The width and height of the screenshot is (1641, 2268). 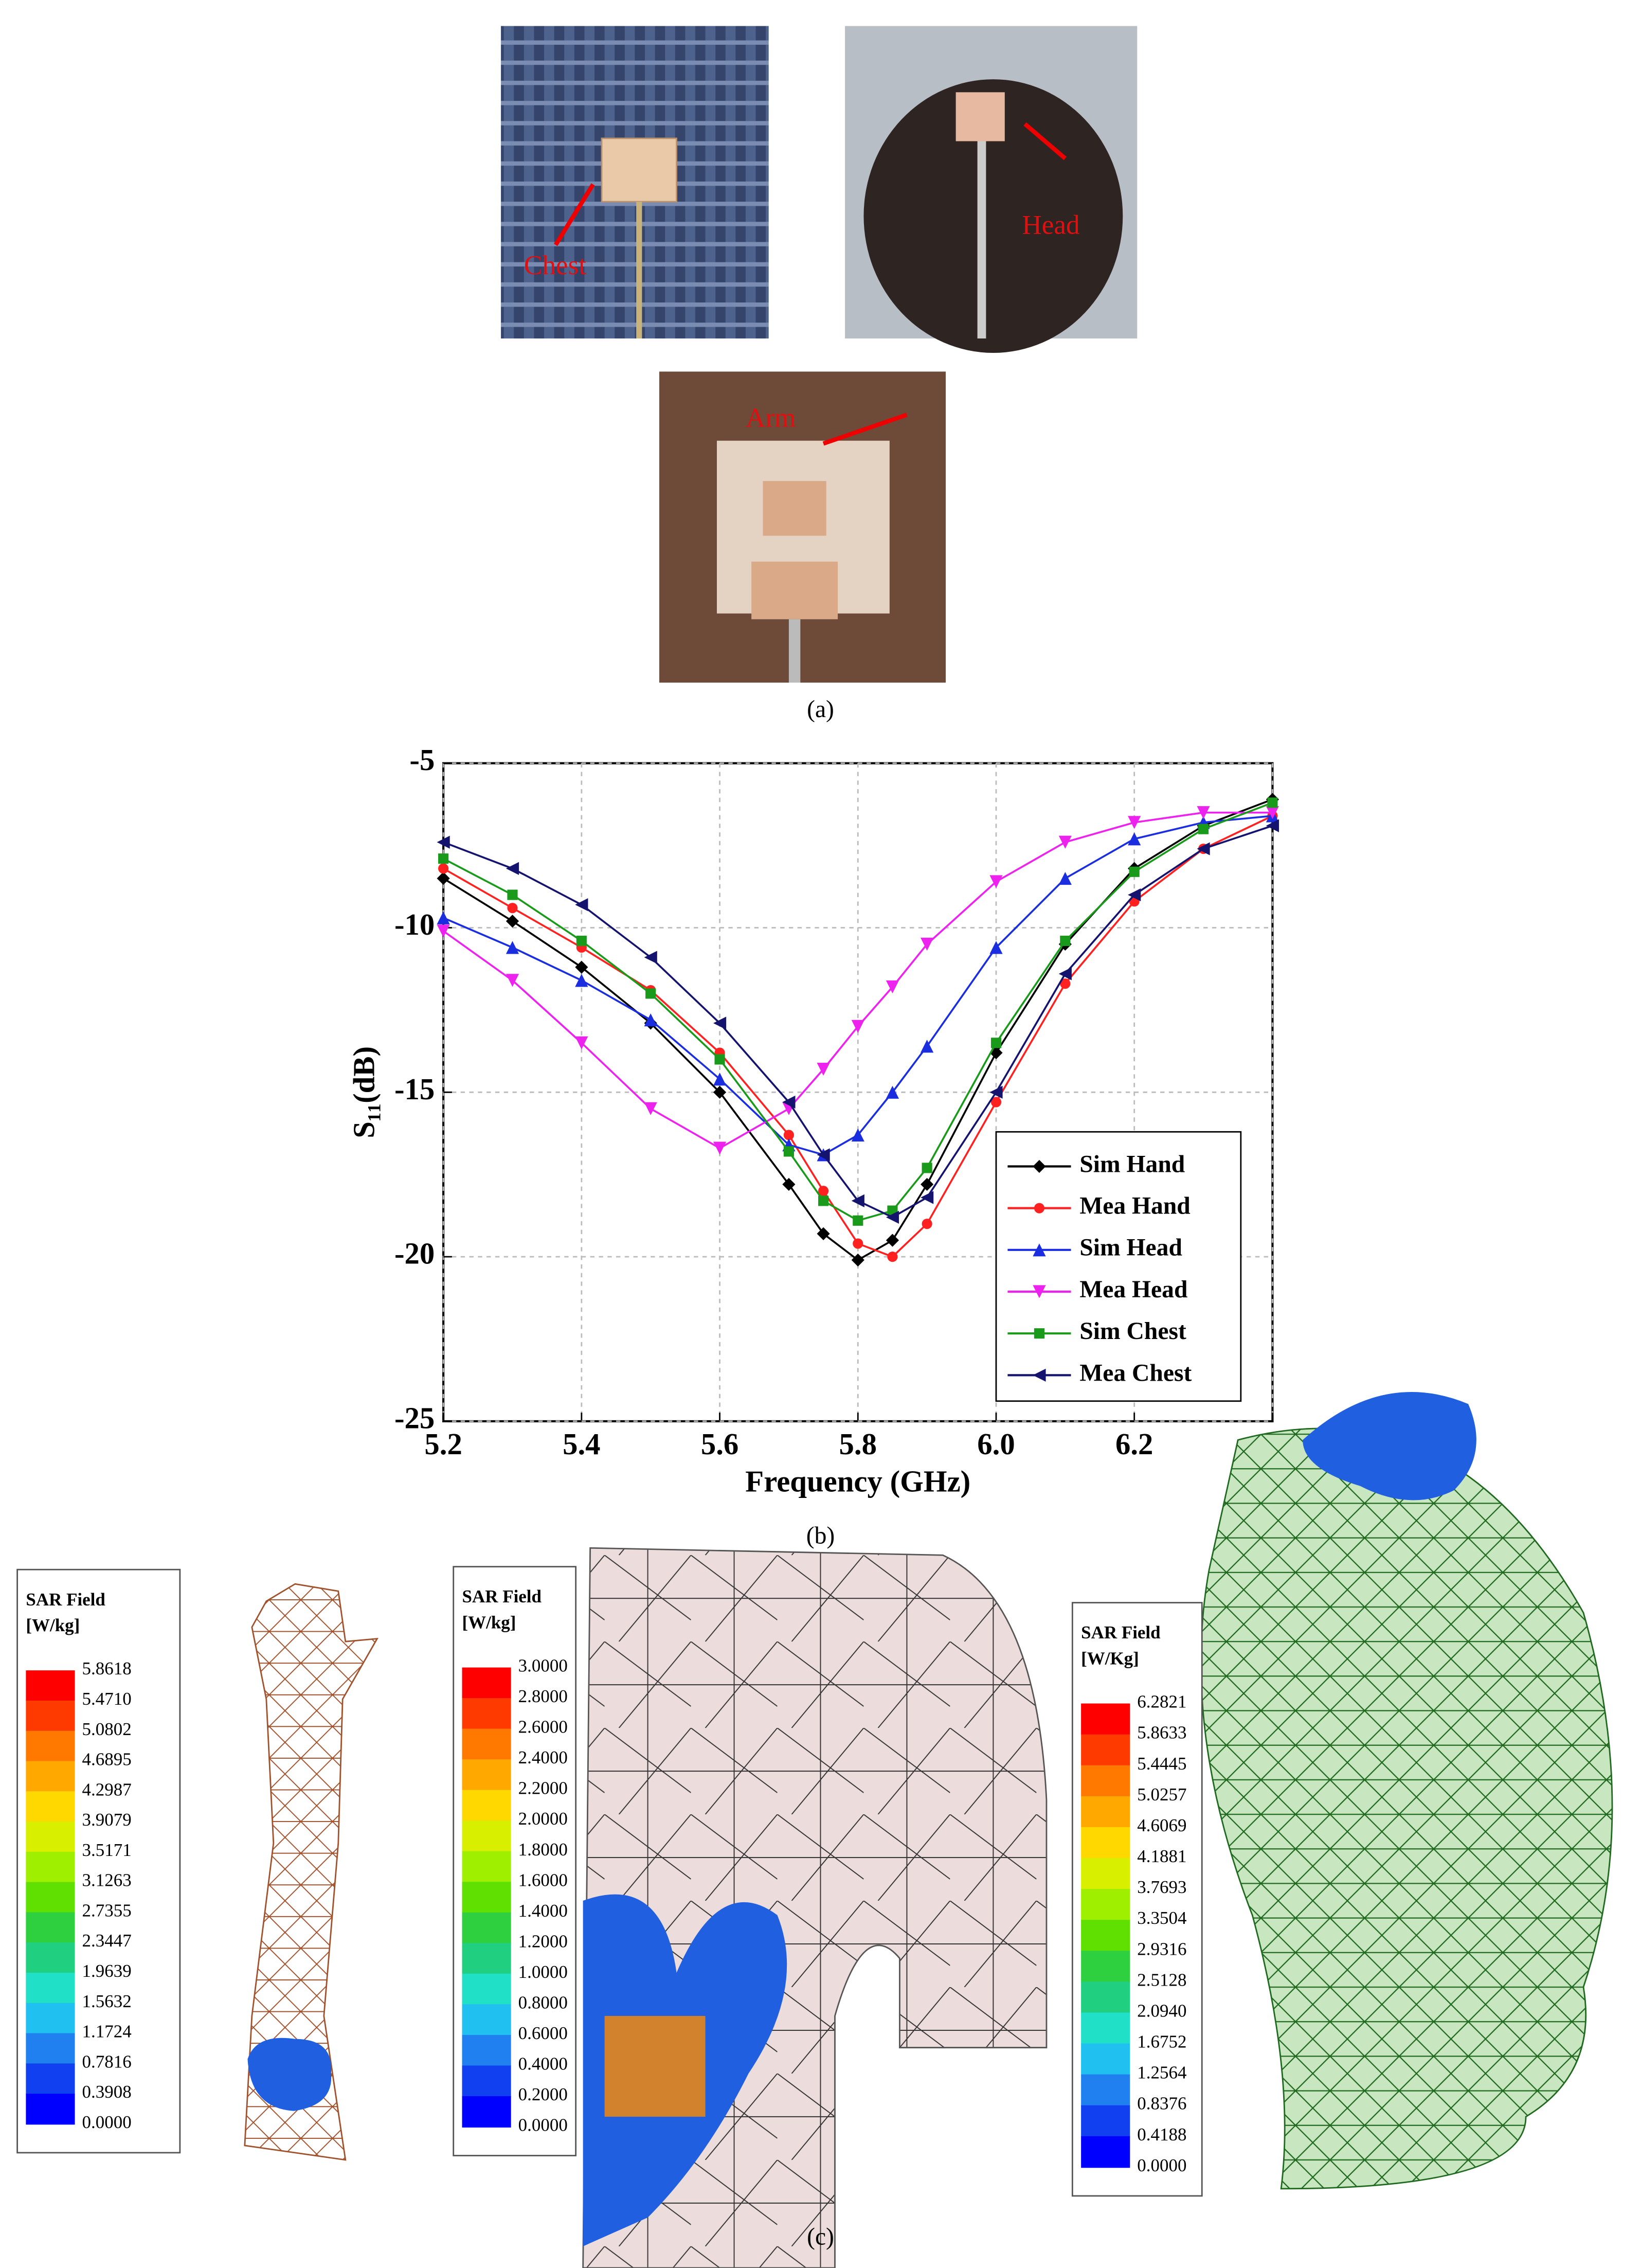 I want to click on scale-label: 2.6000, so click(x=543, y=1727).